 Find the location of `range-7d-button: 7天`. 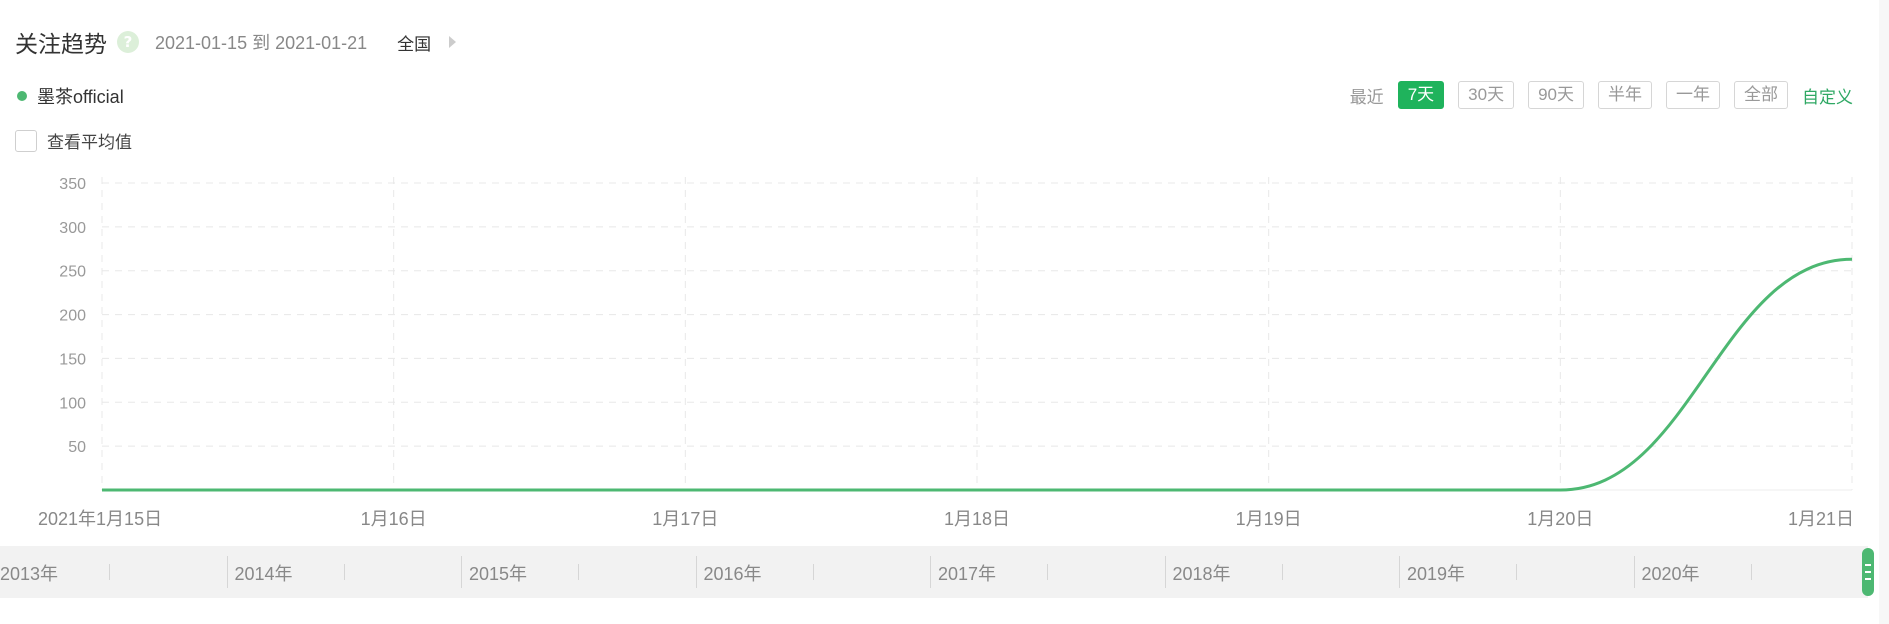

range-7d-button: 7天 is located at coordinates (1421, 95).